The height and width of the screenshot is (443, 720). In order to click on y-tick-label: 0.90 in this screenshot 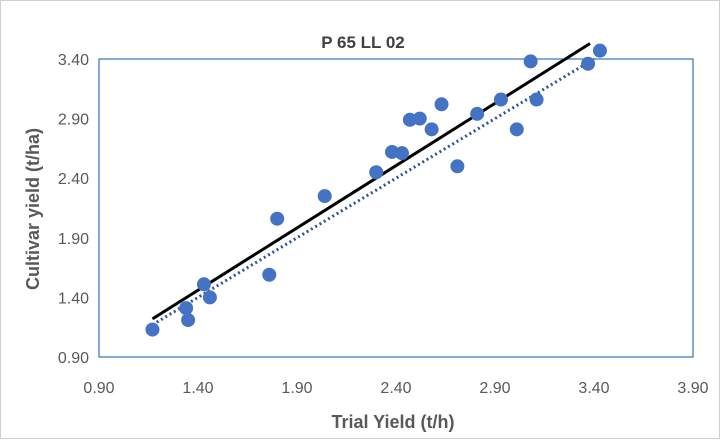, I will do `click(73, 358)`.